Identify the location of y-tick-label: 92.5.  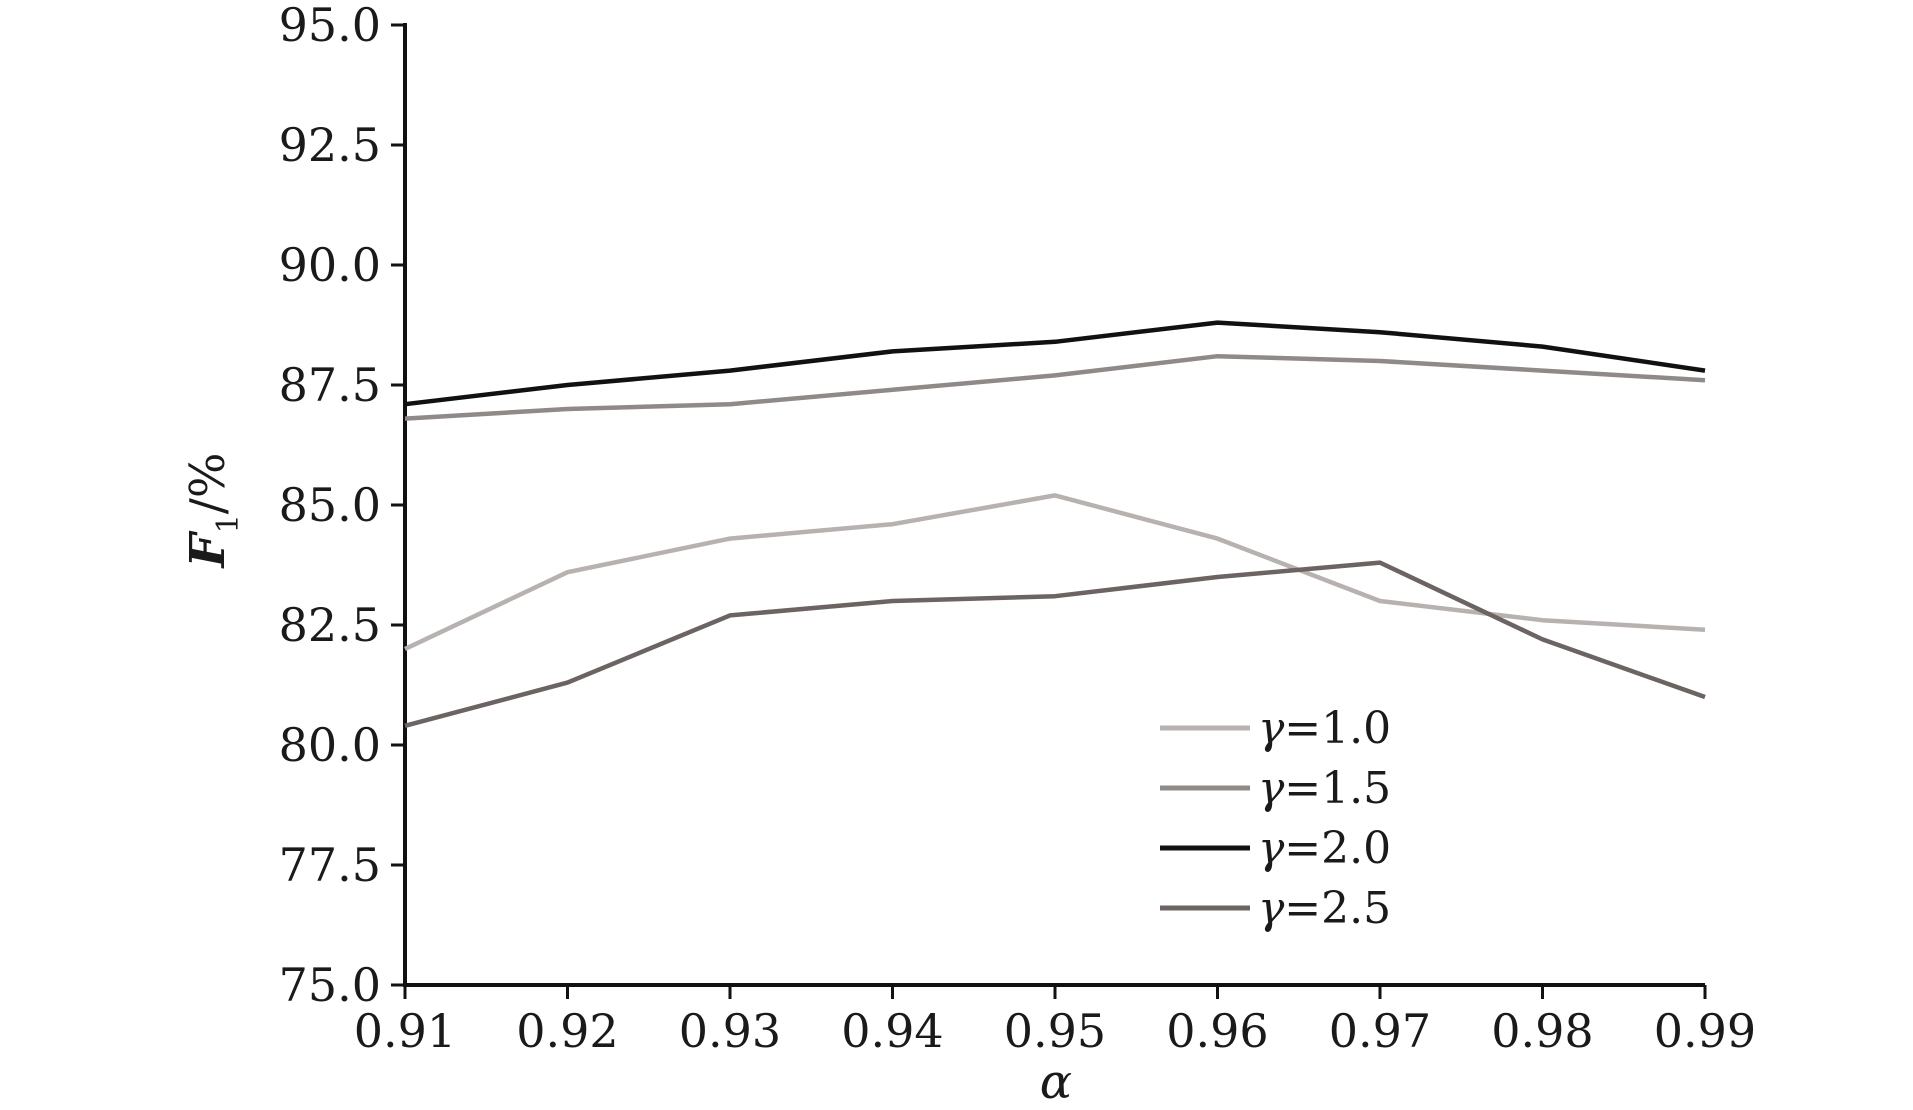
(330, 145).